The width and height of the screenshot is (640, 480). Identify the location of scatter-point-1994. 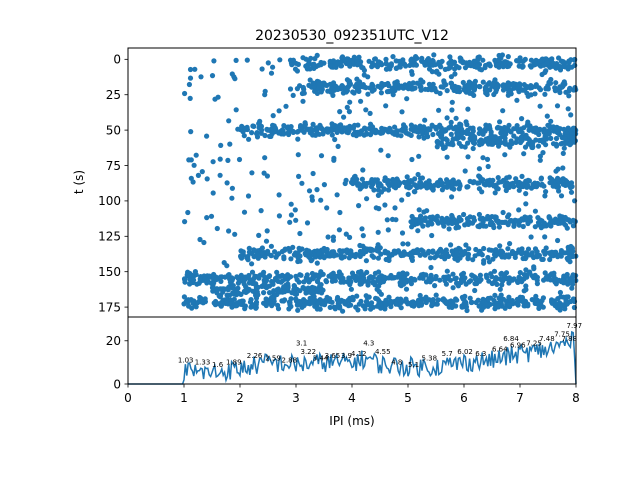
(500, 279).